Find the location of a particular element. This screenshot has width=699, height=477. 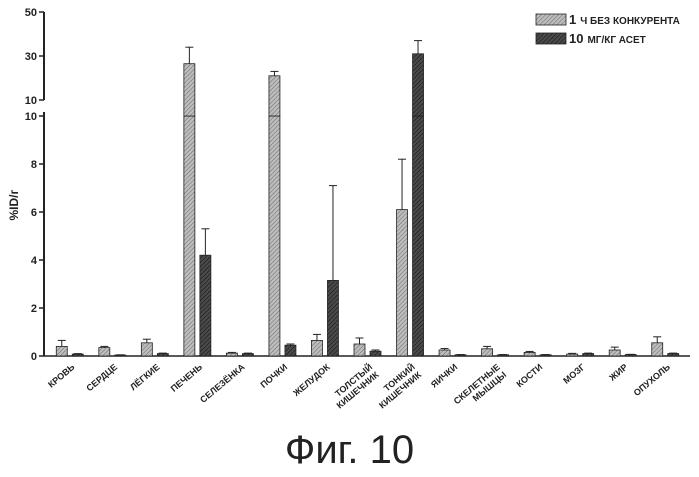

category-label-line: ЖЕЛУДОК is located at coordinates (311, 380).